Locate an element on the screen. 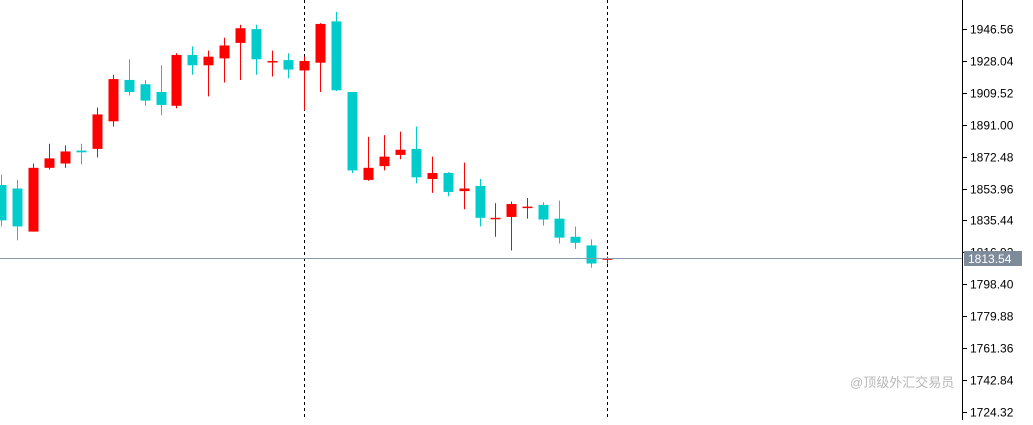 The height and width of the screenshot is (425, 1033). current-price: 1813.54 is located at coordinates (511, 258).